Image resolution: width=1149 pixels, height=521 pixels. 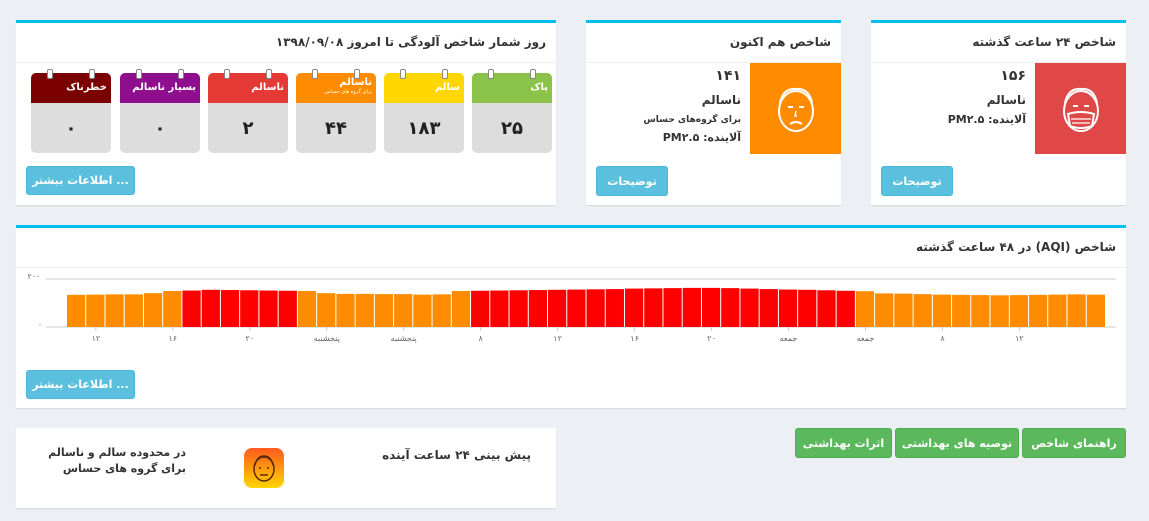 I want to click on countdown-card-value: ۴۴, so click(x=336, y=128).